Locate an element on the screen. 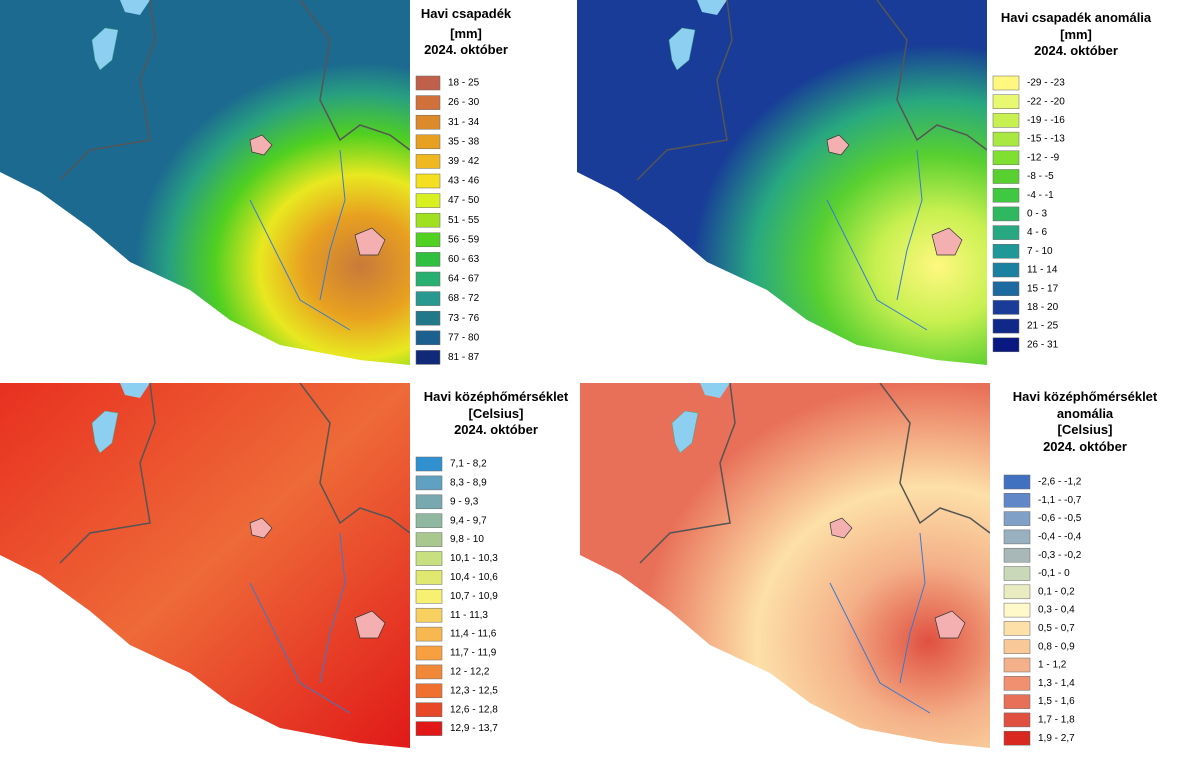  legend-title: Havi középhőmérséklet is located at coordinates (496, 396).